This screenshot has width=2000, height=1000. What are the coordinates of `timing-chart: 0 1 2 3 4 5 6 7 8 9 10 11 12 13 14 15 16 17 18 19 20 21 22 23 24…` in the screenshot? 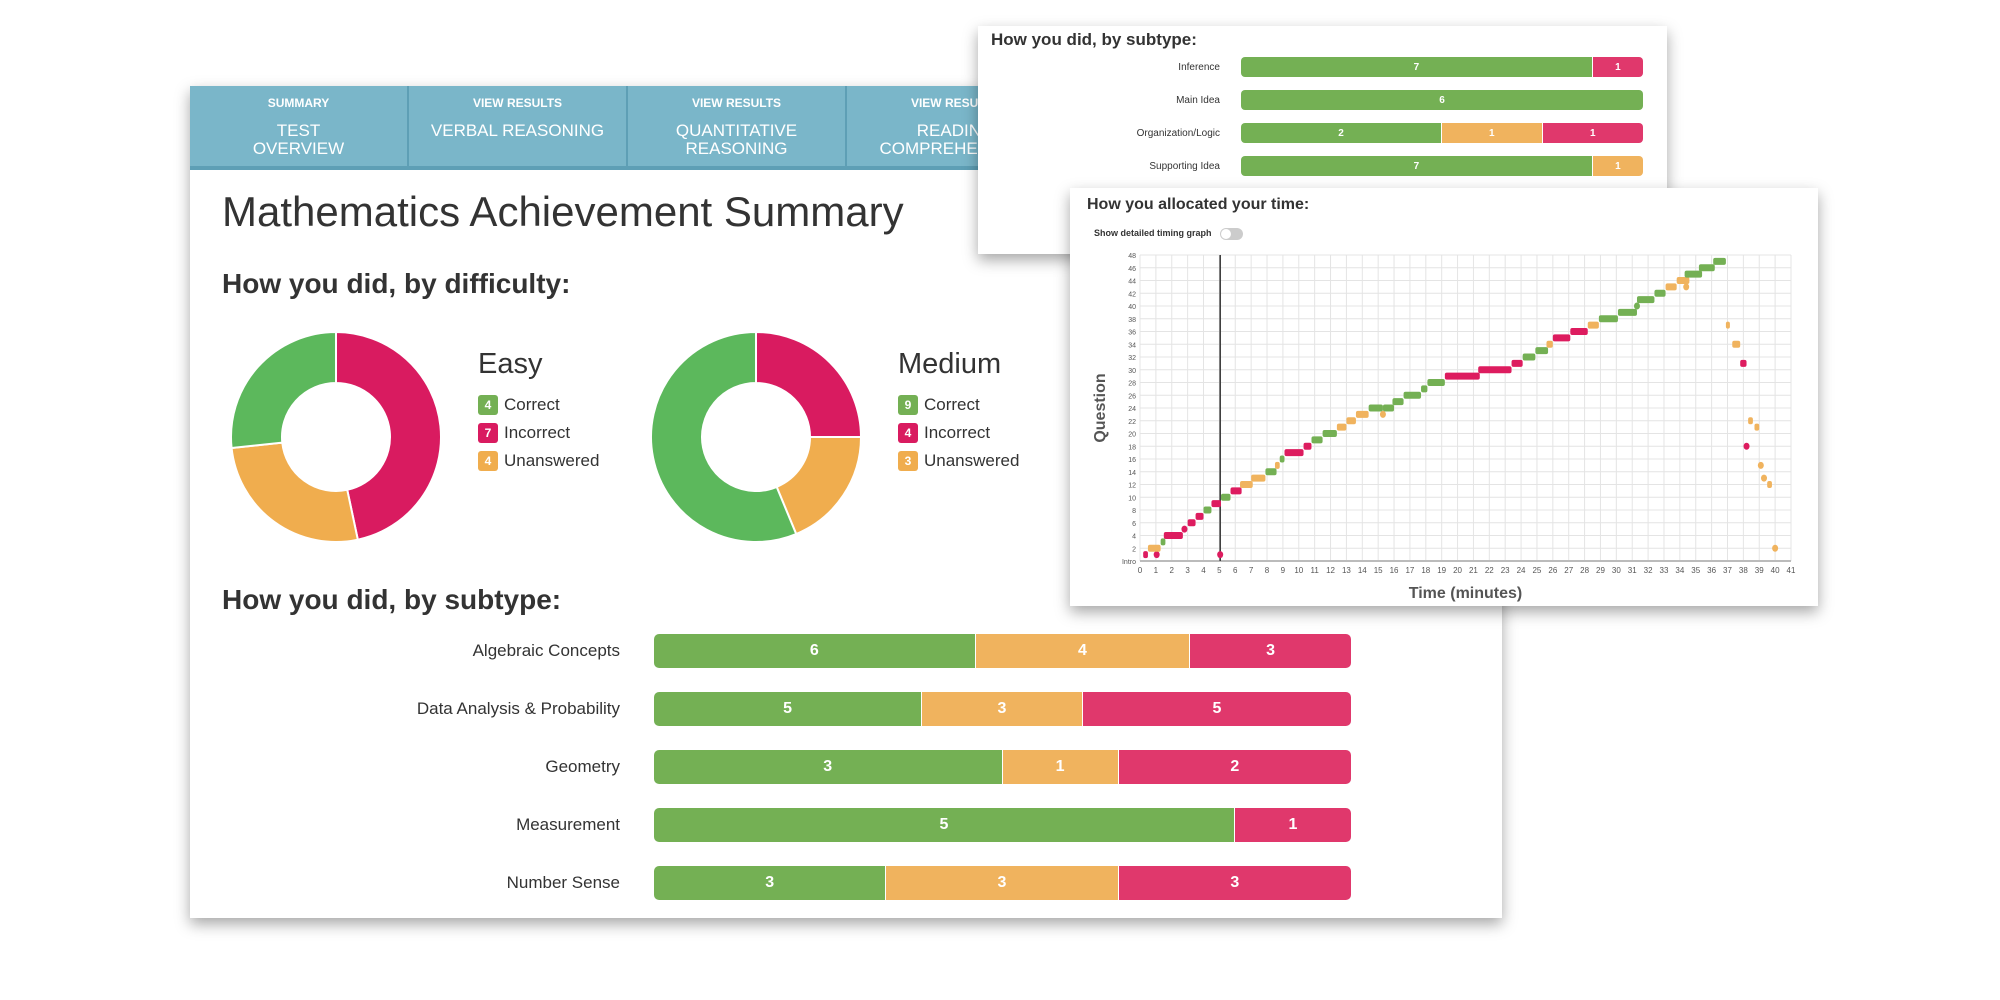 It's located at (1444, 427).